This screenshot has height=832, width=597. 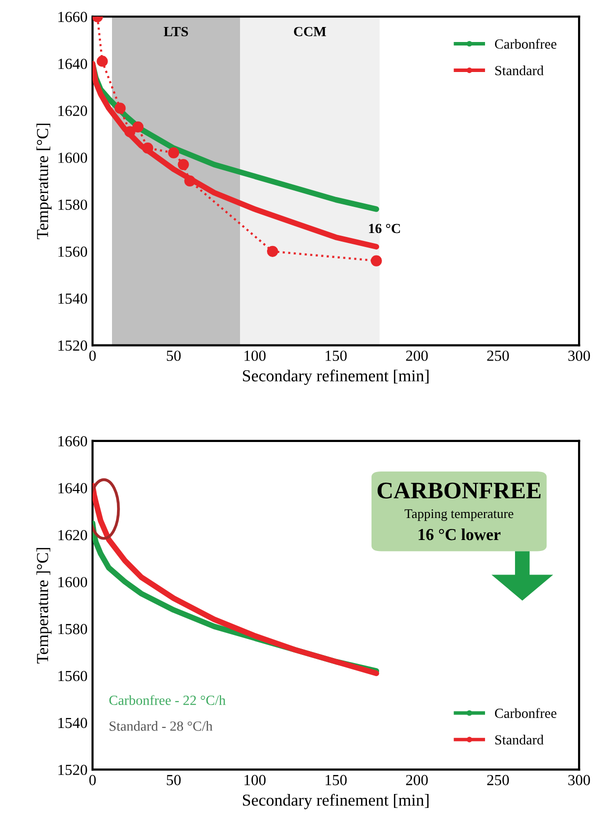 What do you see at coordinates (176, 31) in the screenshot?
I see `band-label: LTS` at bounding box center [176, 31].